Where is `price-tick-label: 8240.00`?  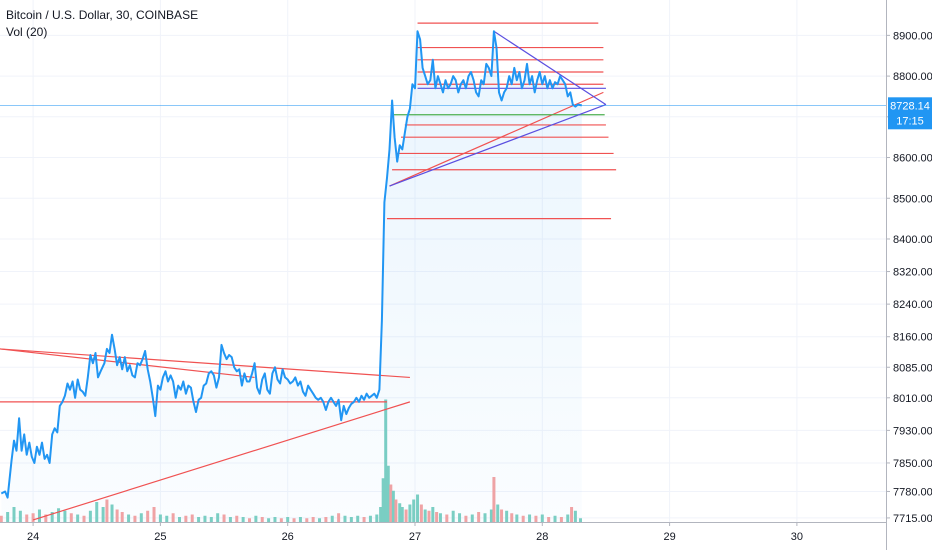 price-tick-label: 8240.00 is located at coordinates (912, 305).